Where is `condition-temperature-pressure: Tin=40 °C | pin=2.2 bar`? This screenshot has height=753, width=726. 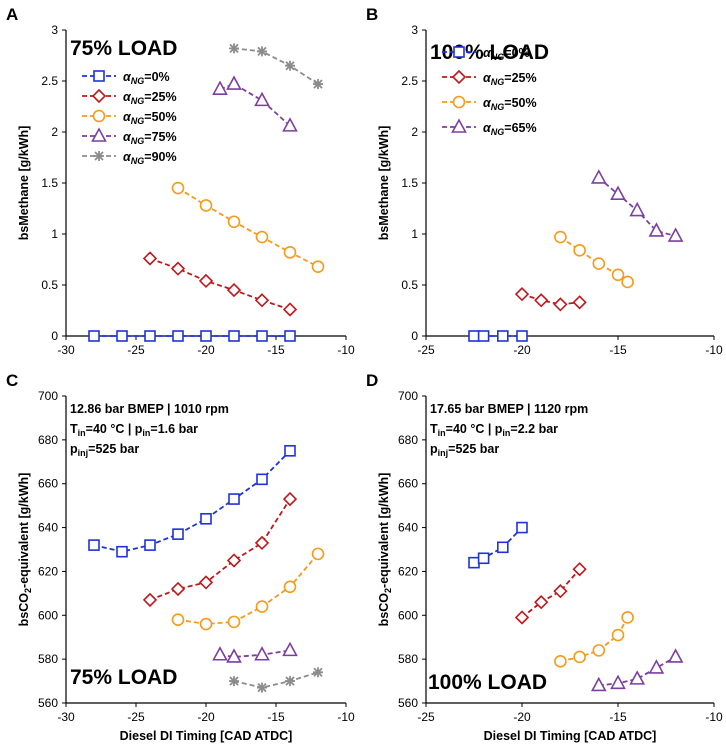
condition-temperature-pressure: Tin=40 °C | pin=2.2 bar is located at coordinates (494, 430).